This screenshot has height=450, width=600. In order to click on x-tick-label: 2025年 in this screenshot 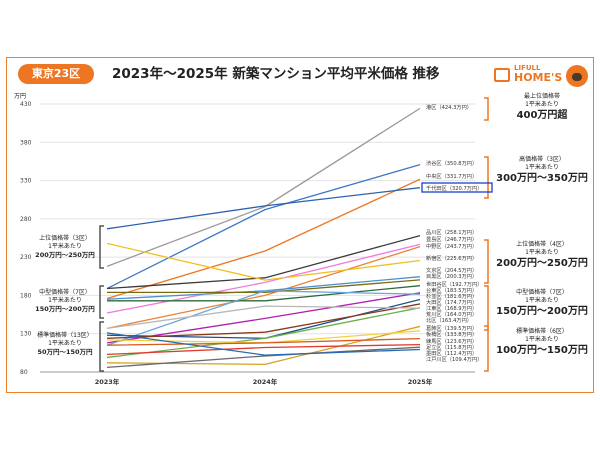, I will do `click(420, 381)`.